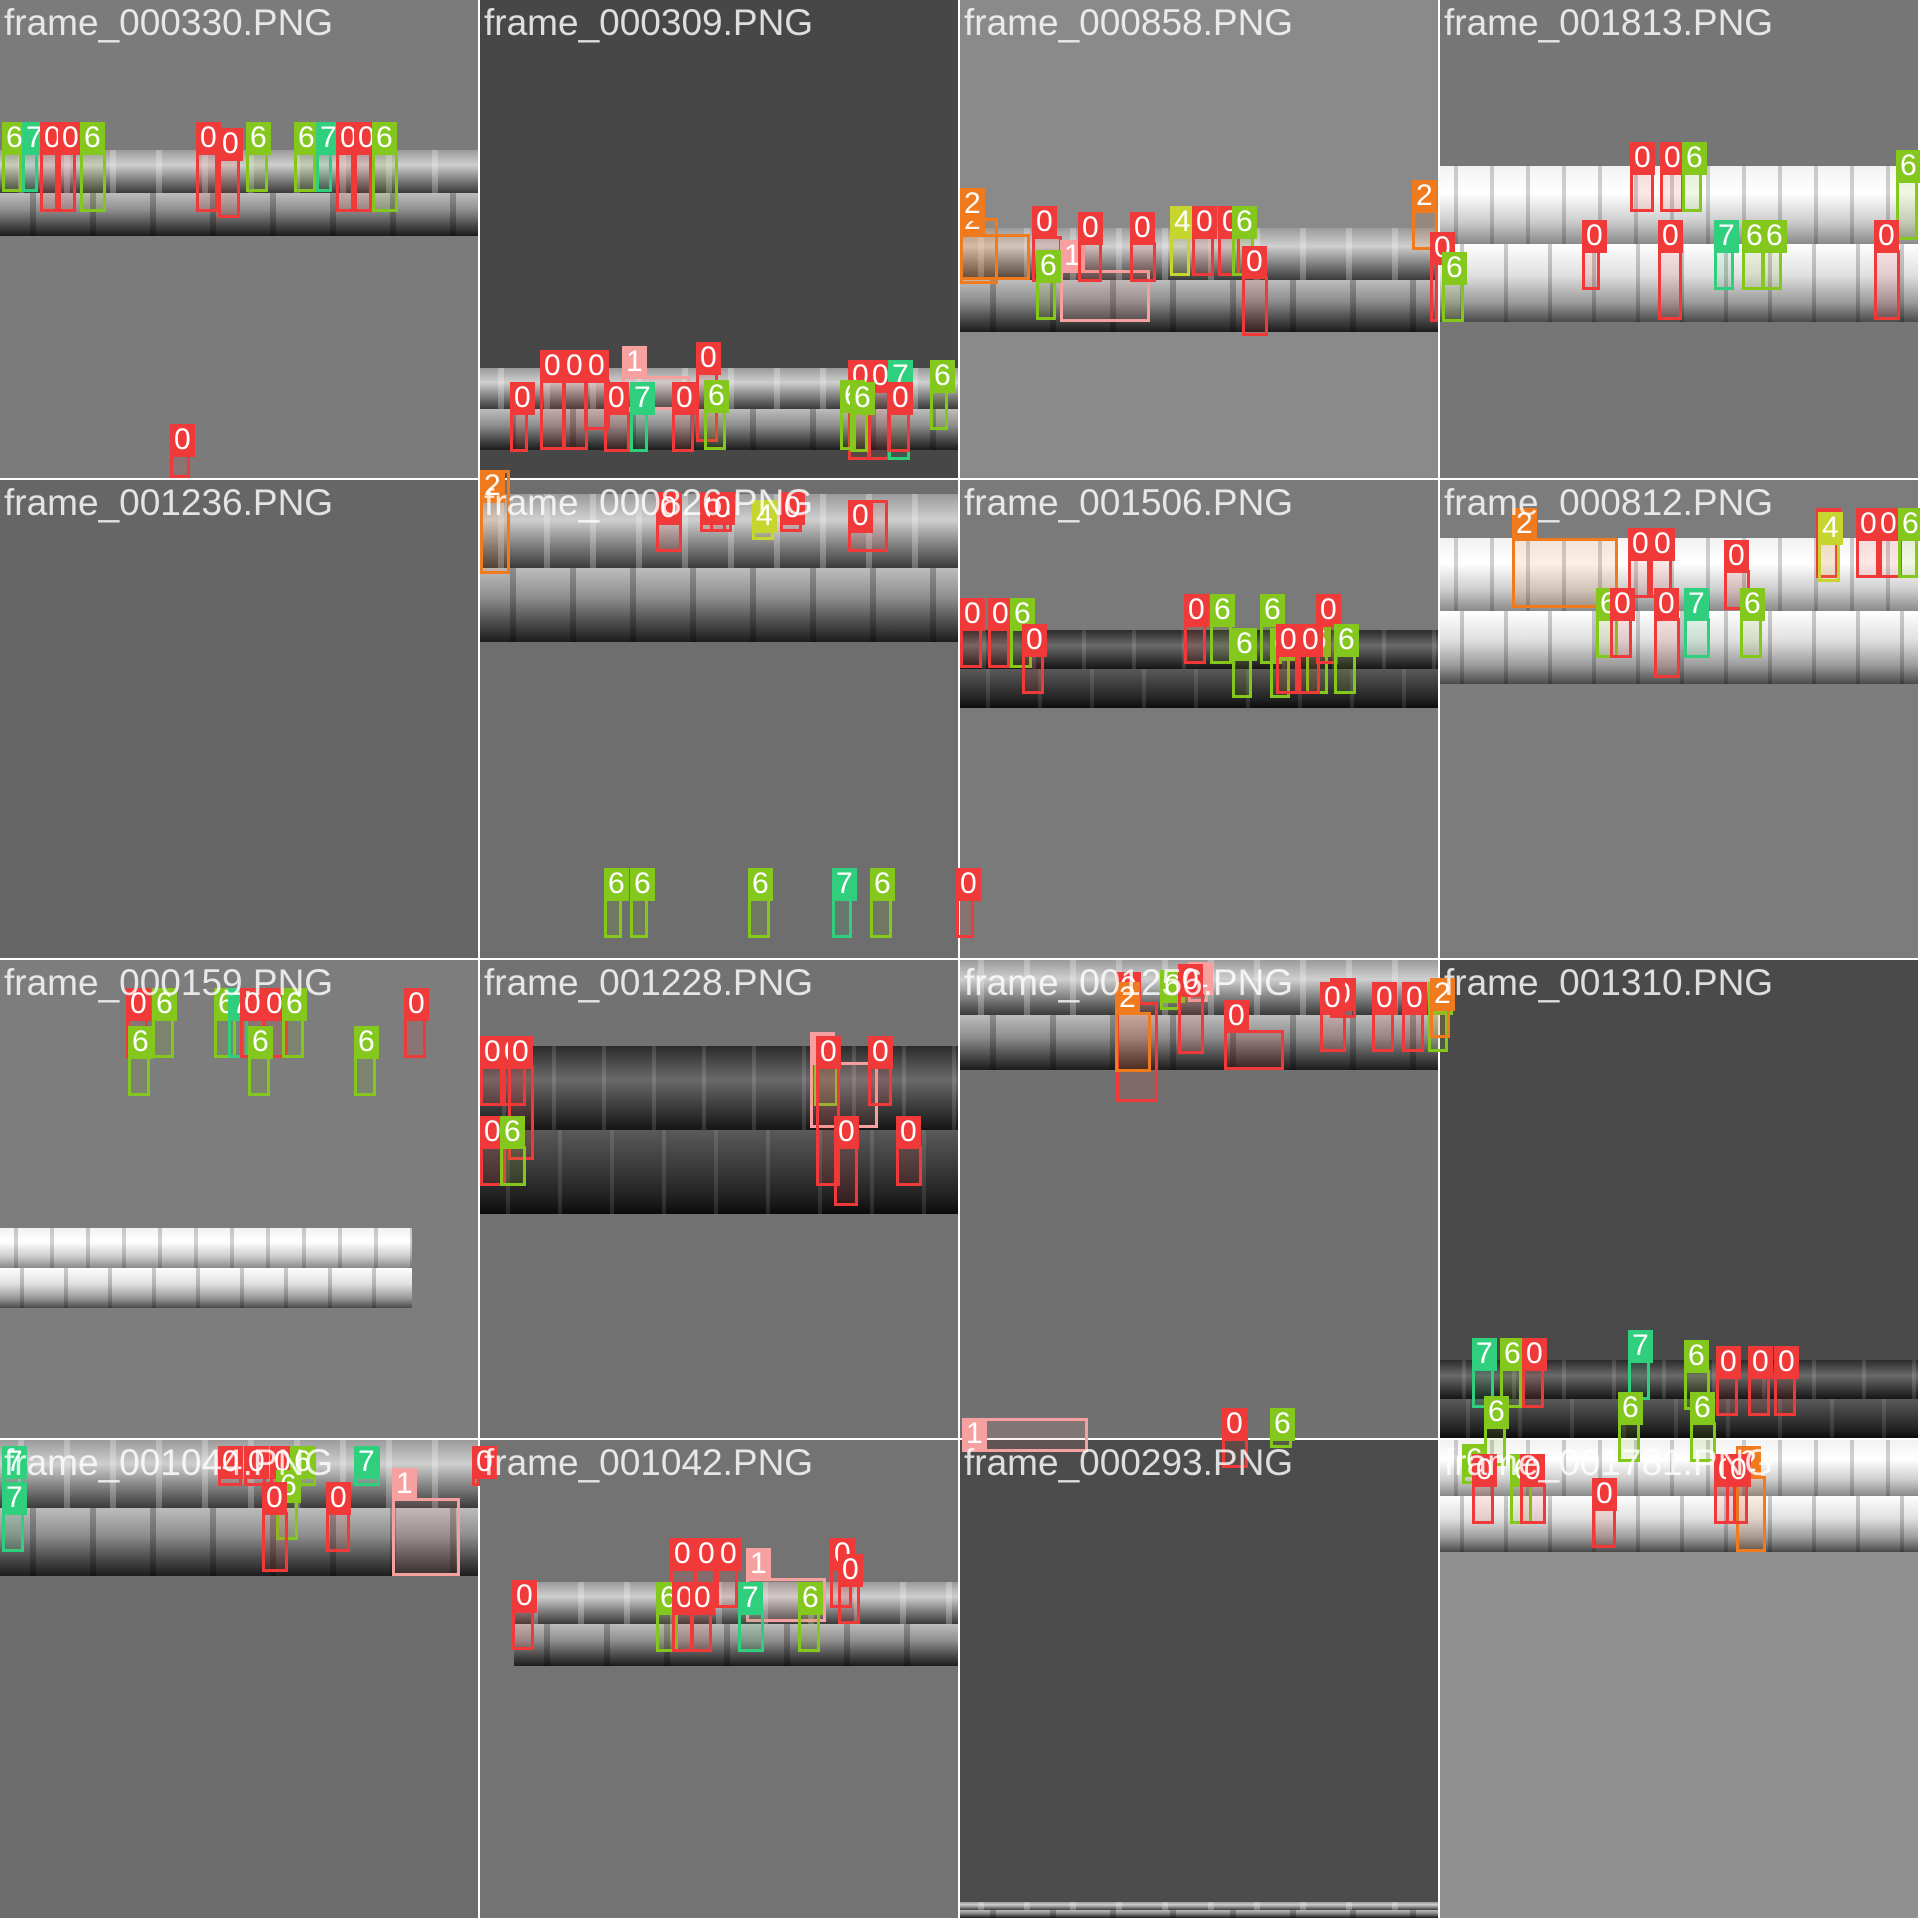 Image resolution: width=1920 pixels, height=1920 pixels. What do you see at coordinates (1199, 306) in the screenshot?
I see `camera-image-bottom-half` at bounding box center [1199, 306].